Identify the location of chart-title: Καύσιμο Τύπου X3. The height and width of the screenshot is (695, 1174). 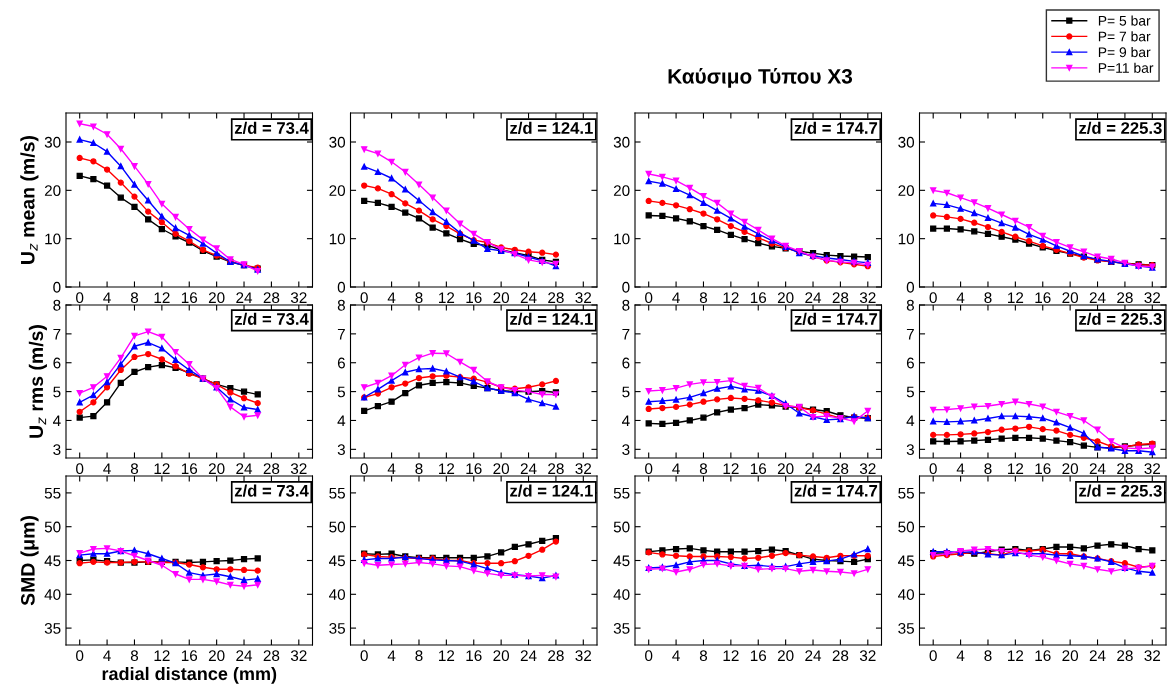
(760, 78).